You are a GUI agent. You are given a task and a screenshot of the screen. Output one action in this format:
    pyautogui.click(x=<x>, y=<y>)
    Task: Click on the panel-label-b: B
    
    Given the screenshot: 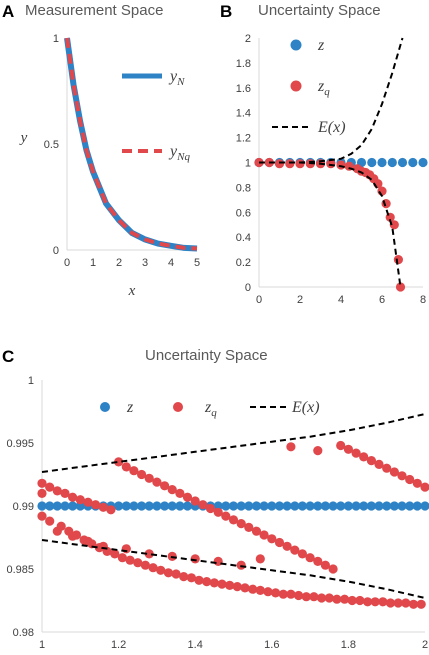 What is the action you would take?
    pyautogui.click(x=226, y=11)
    